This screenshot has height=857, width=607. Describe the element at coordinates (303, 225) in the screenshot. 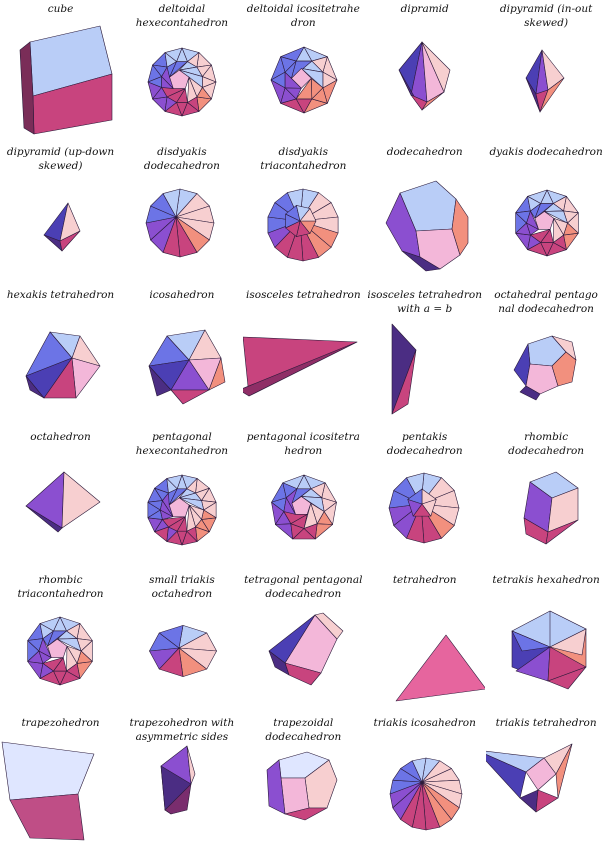

I see `disdyakis-triacontahedron-icon` at that location.